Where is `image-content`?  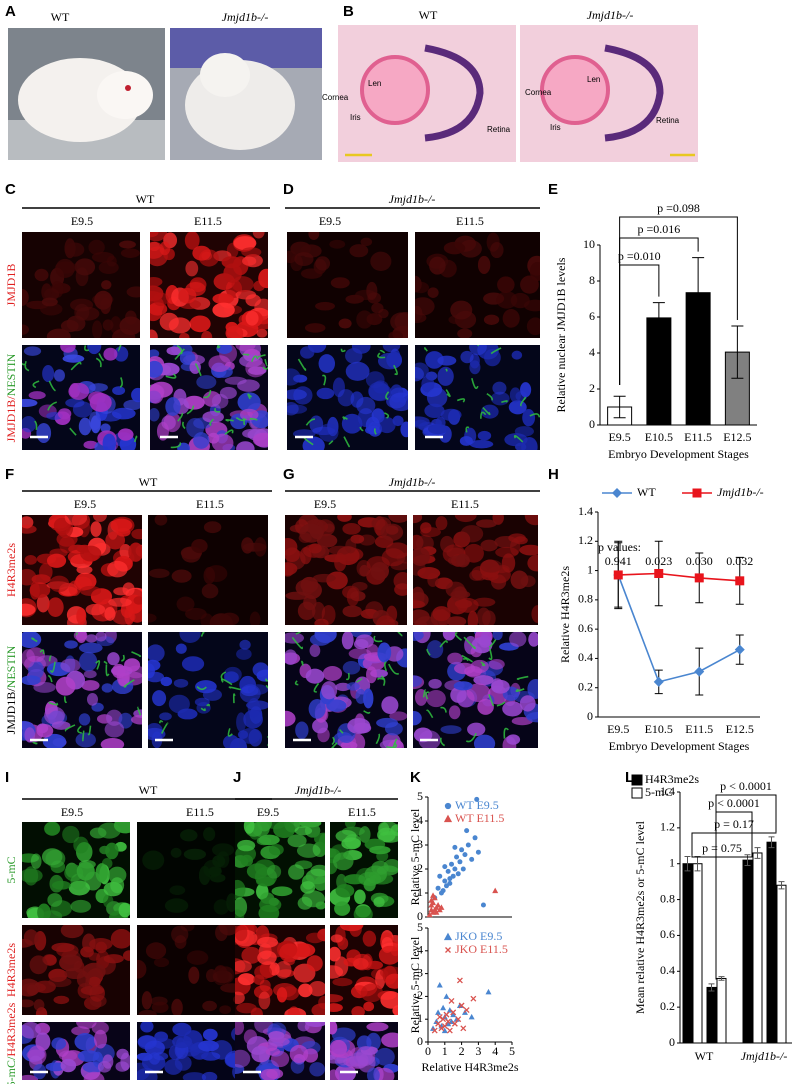
image-content is located at coordinates (347, 285).